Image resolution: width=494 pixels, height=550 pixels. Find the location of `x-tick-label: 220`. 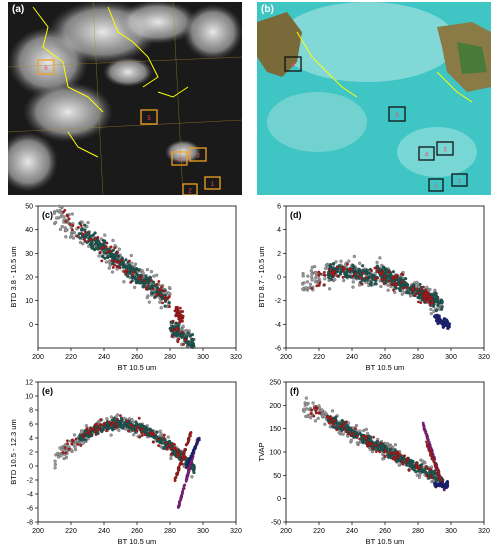

x-tick-label: 220 is located at coordinates (71, 357).